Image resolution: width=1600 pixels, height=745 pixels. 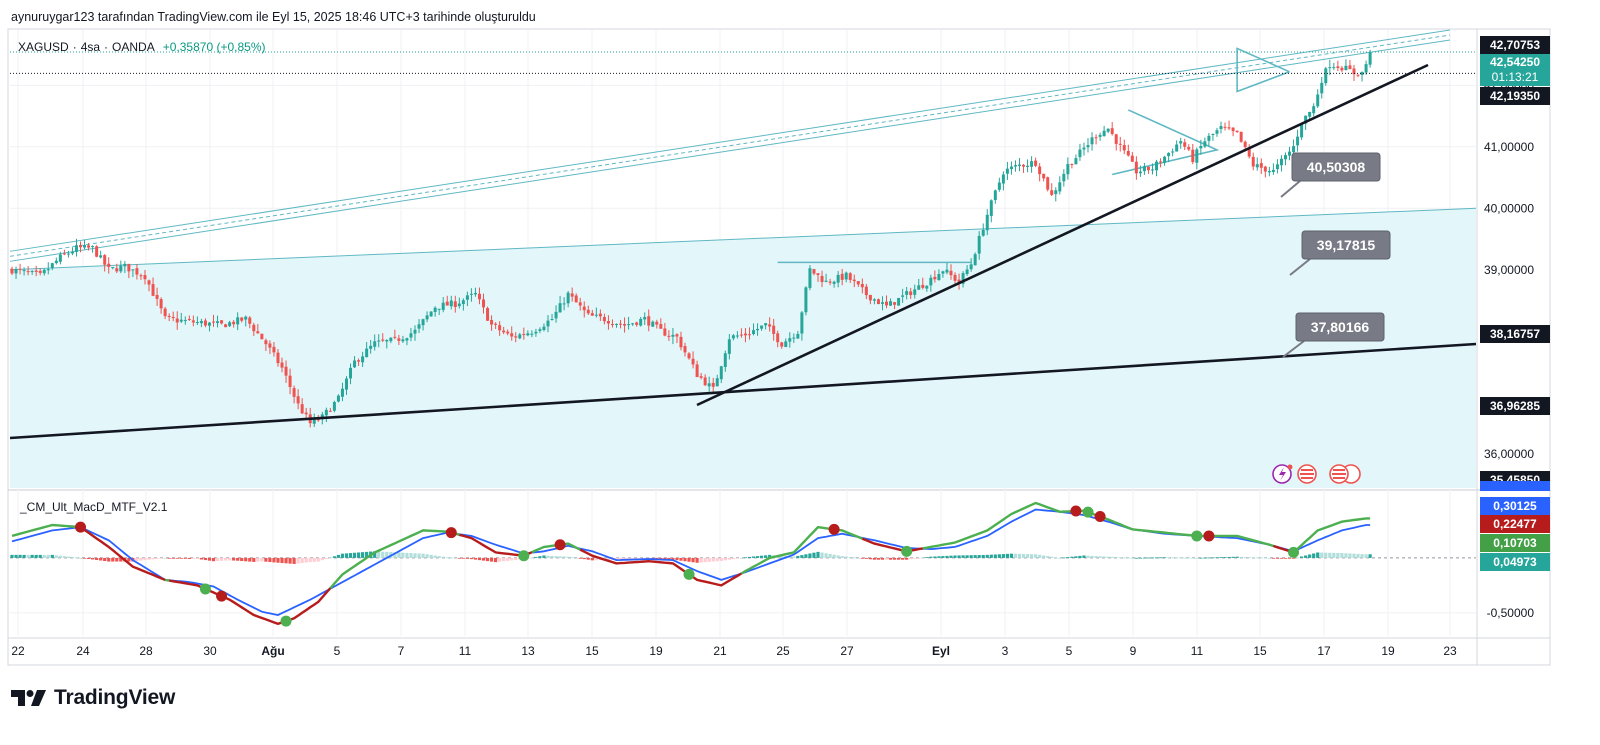 I want to click on price-tag-label: 0,10703, so click(x=1515, y=543).